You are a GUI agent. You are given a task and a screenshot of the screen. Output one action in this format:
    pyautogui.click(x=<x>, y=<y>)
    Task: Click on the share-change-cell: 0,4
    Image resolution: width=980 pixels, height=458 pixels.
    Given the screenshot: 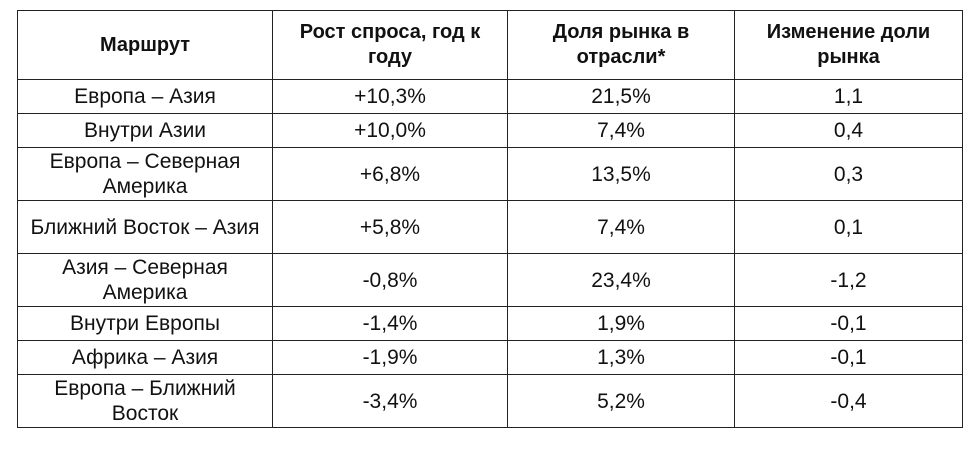 What is the action you would take?
    pyautogui.click(x=848, y=130)
    